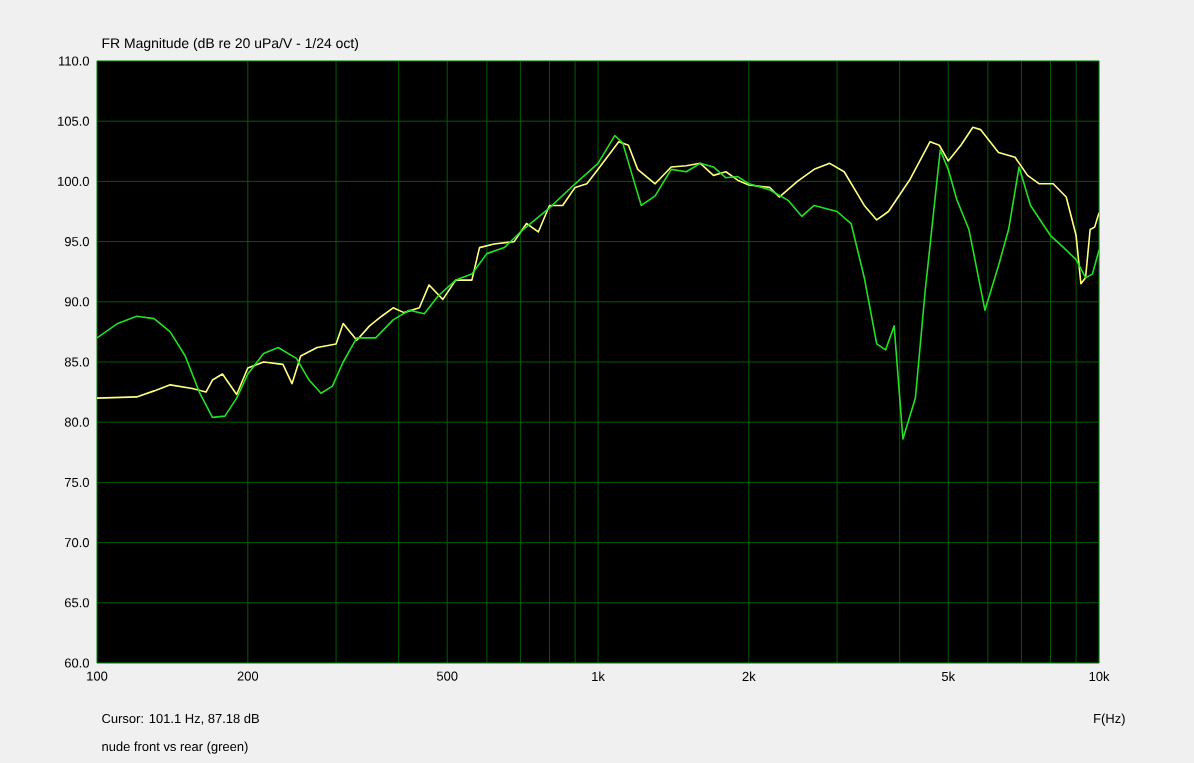  I want to click on x-tick-label: 10k, so click(1099, 676).